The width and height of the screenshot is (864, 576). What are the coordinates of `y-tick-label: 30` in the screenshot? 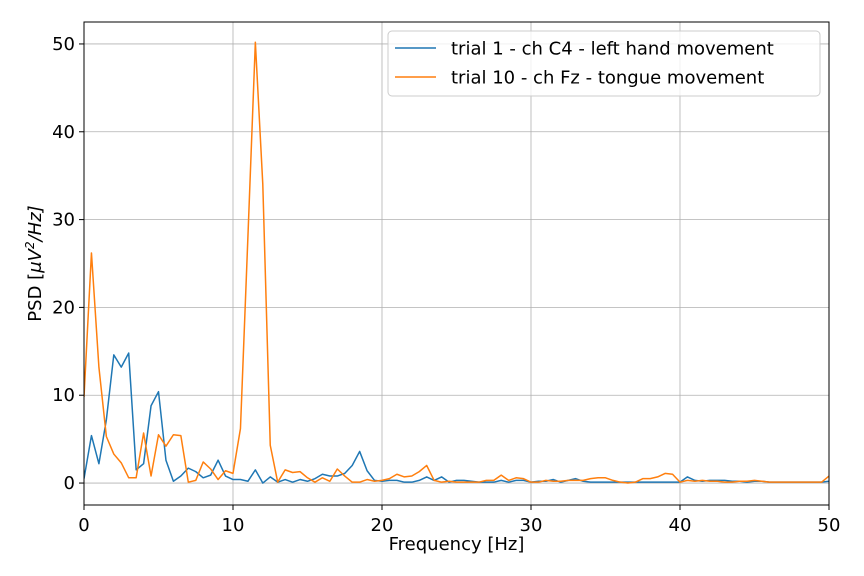 It's located at (63, 220).